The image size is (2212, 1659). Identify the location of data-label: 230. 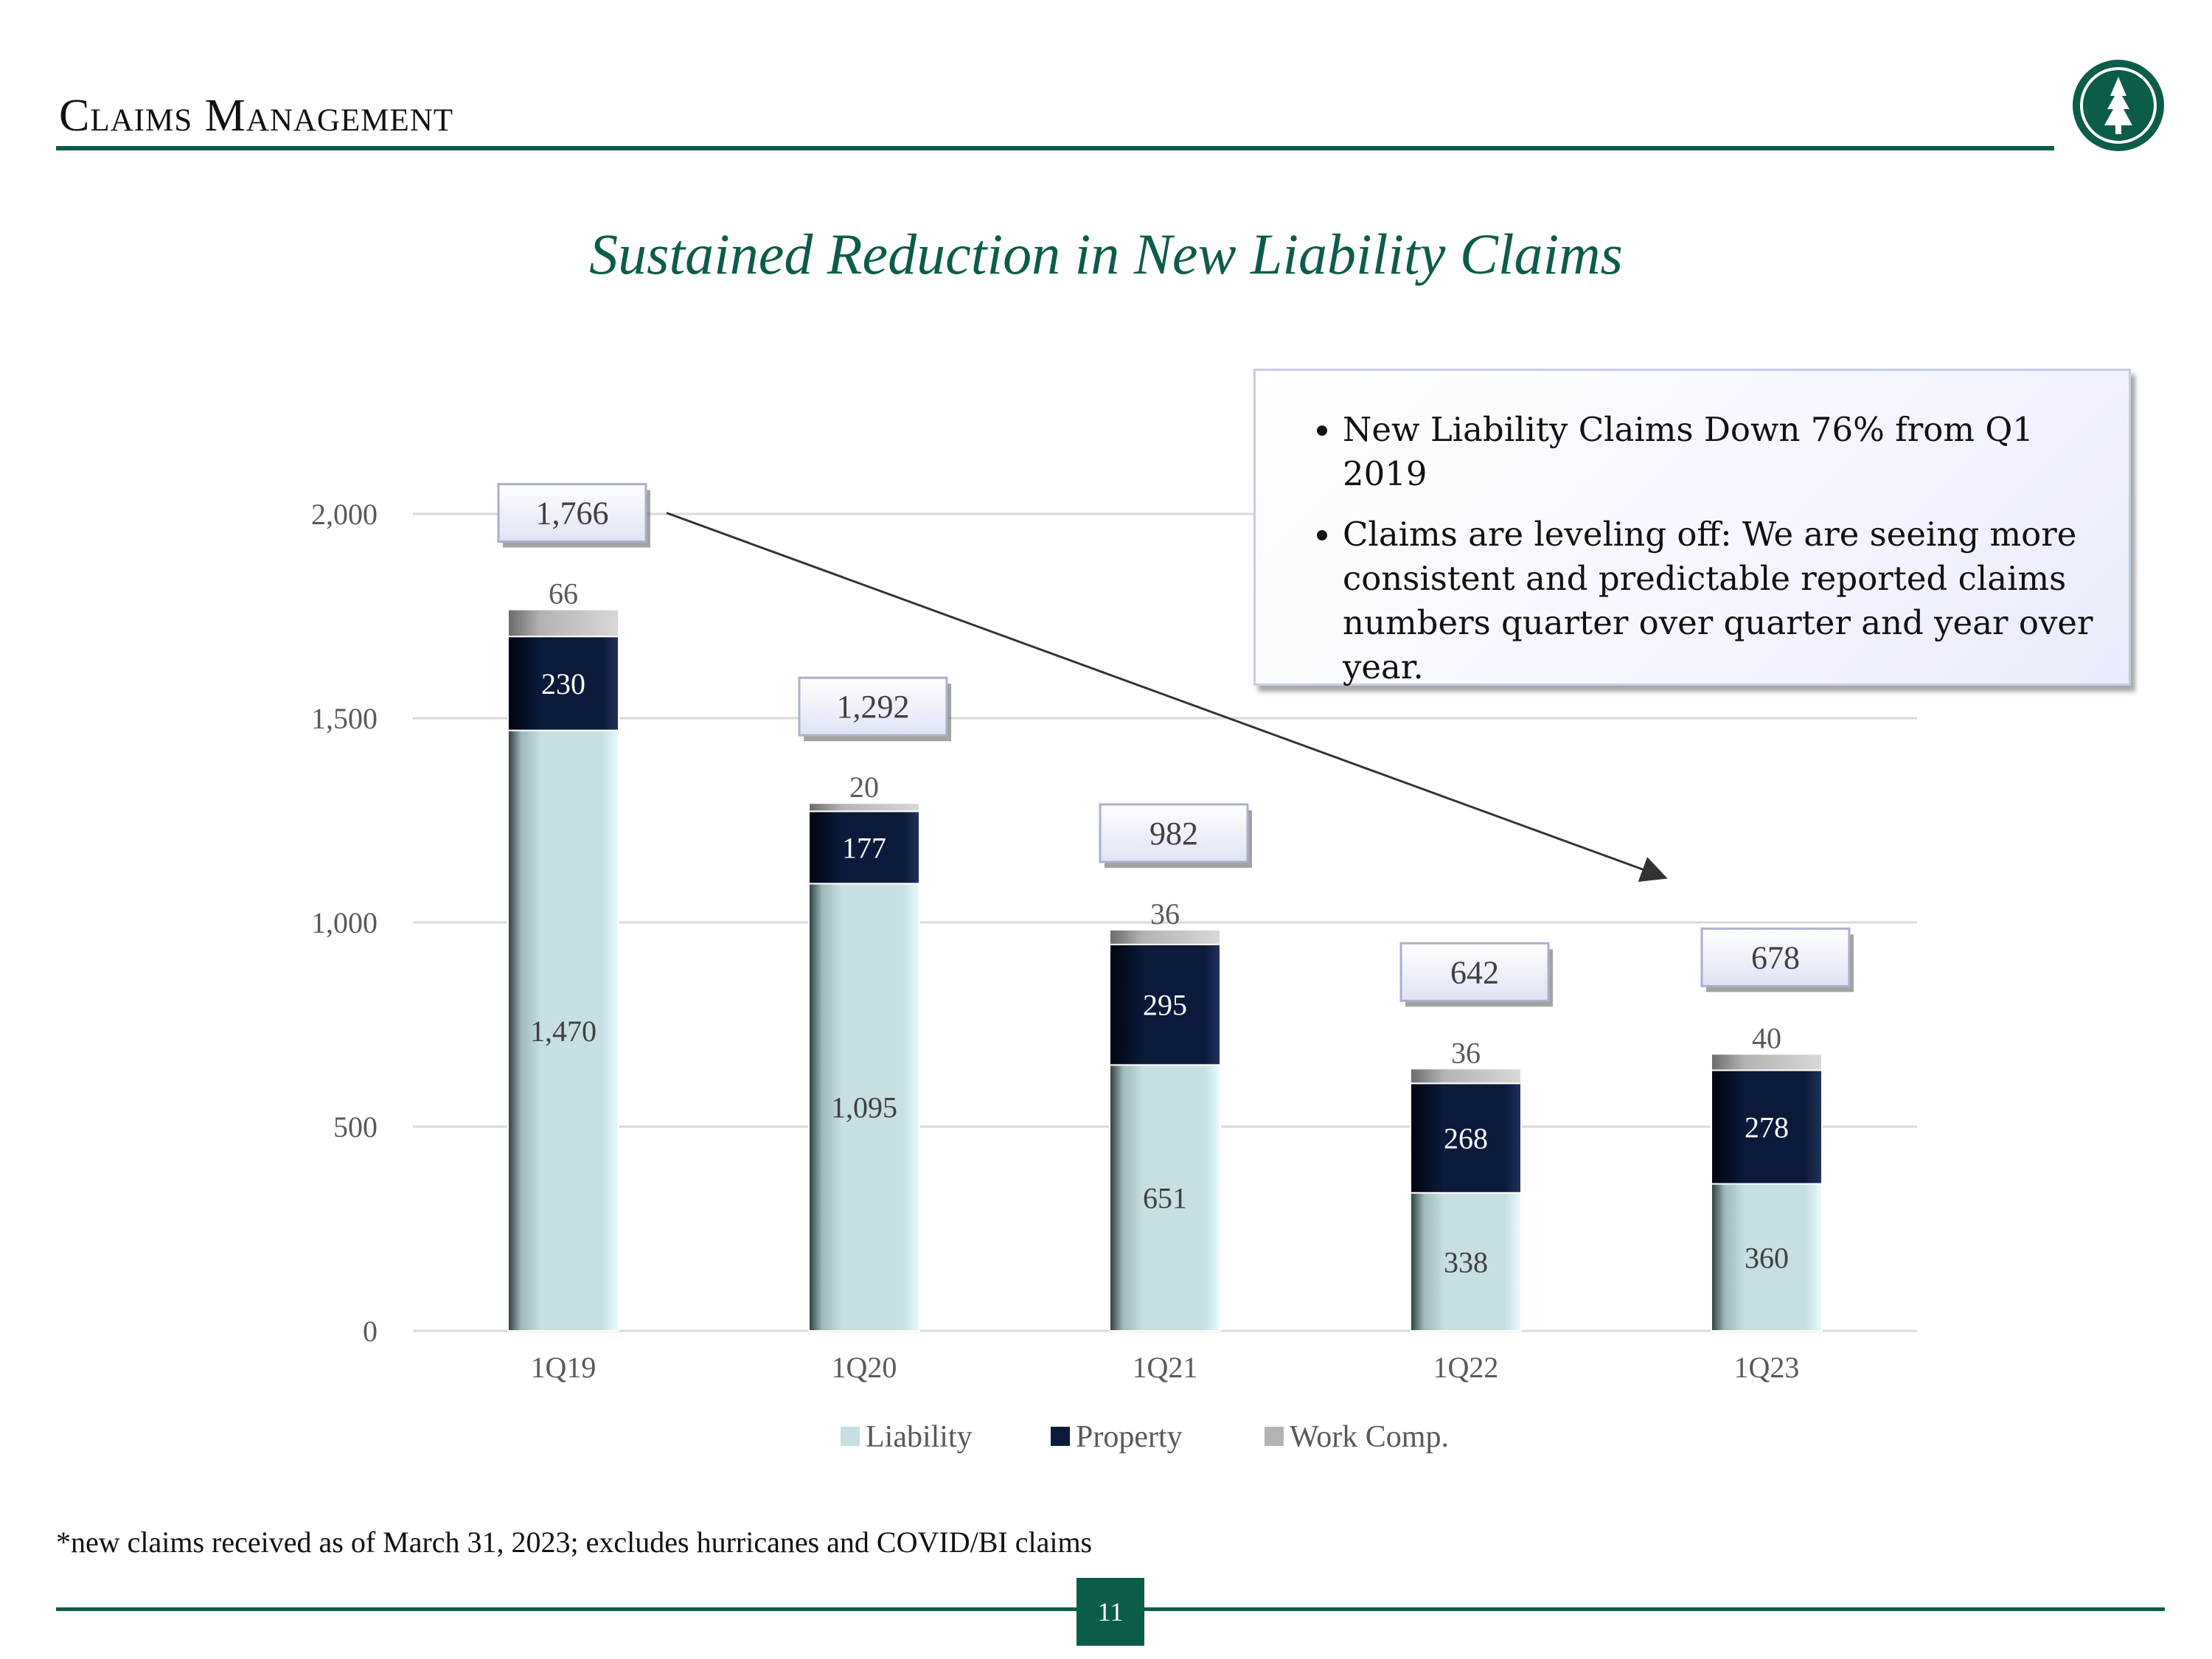
(563, 683).